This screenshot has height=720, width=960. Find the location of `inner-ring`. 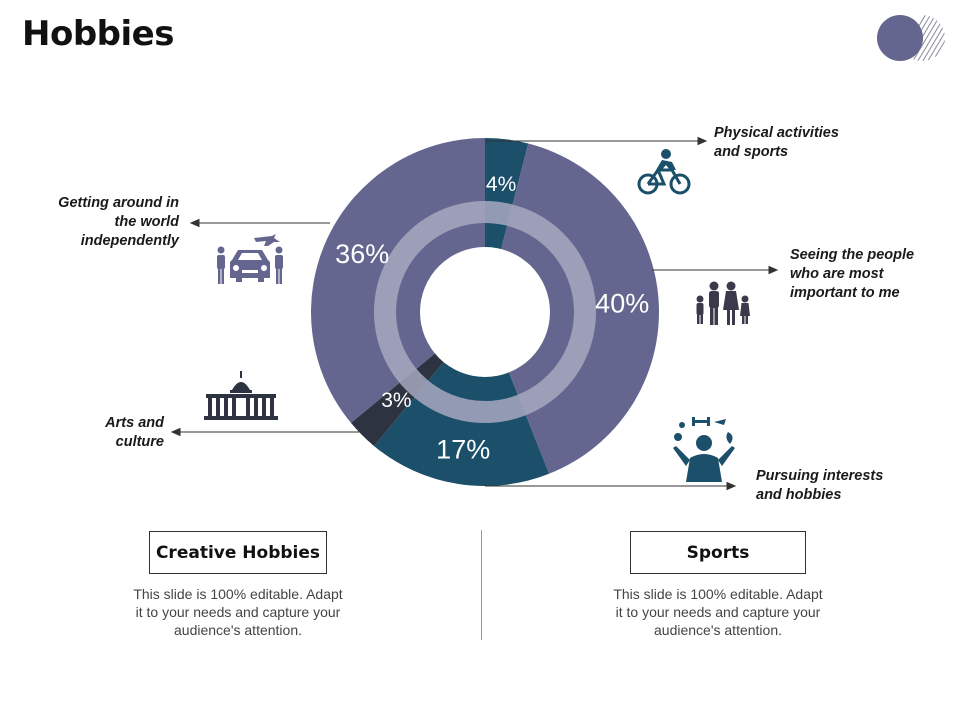

inner-ring is located at coordinates (485, 312).